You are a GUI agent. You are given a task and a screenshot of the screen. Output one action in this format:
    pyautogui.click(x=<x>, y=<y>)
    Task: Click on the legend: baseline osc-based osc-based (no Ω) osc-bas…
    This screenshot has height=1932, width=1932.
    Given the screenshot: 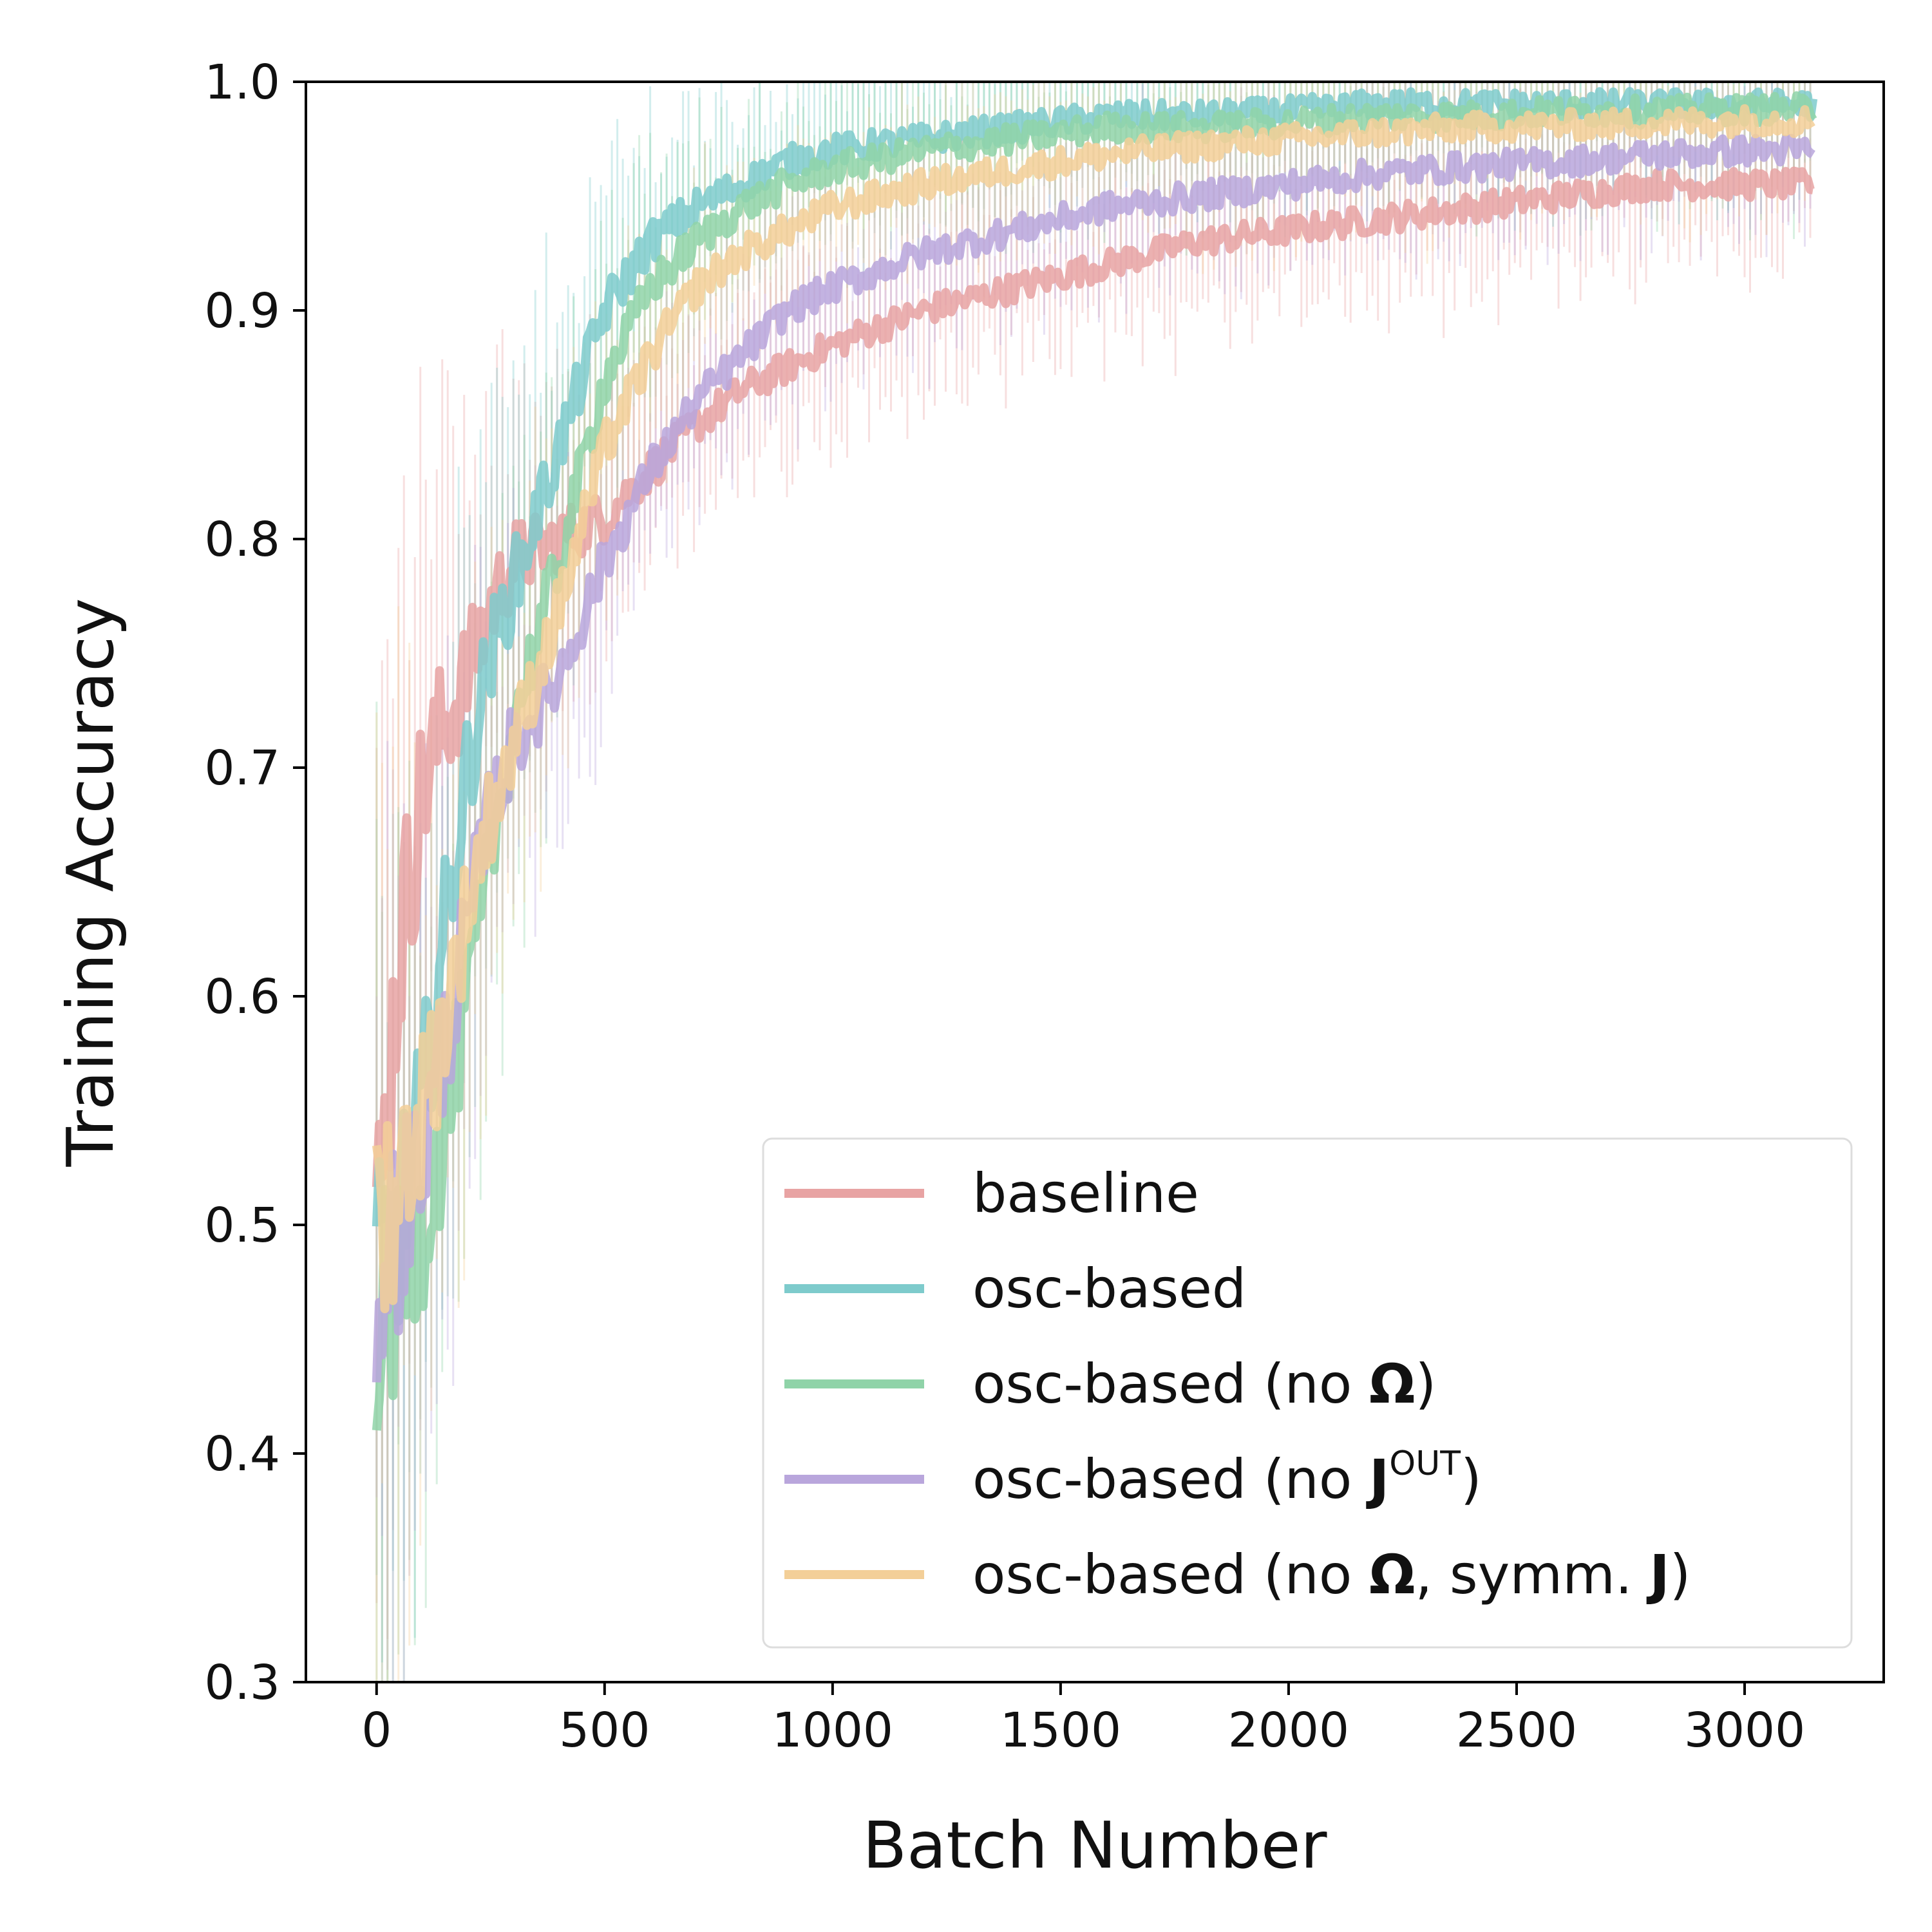 What is the action you would take?
    pyautogui.click(x=1307, y=1393)
    